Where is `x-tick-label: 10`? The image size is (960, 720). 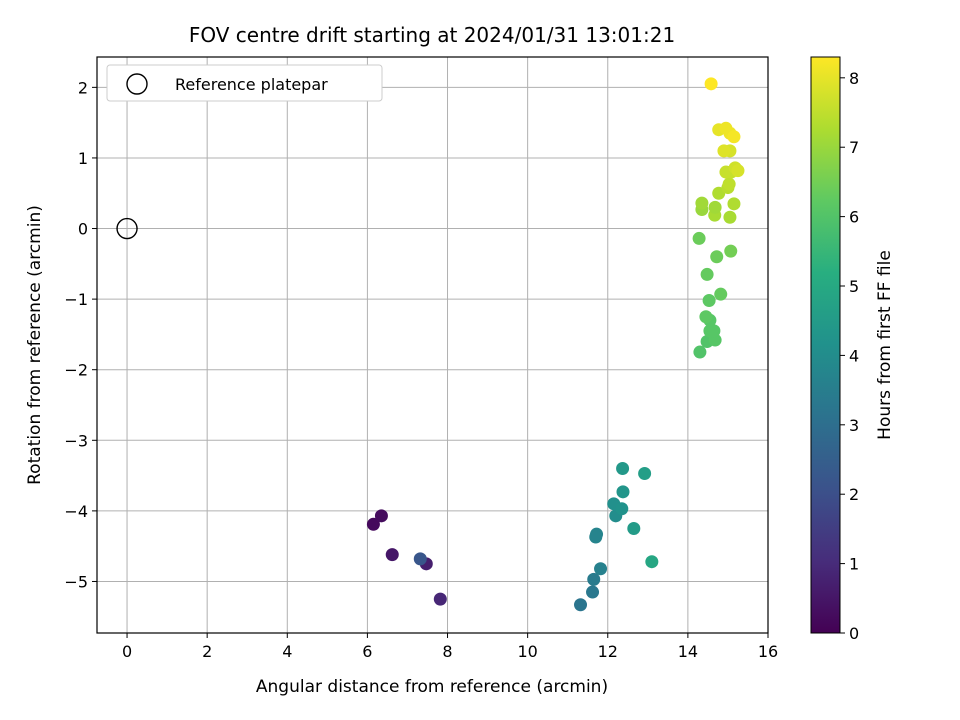
x-tick-label: 10 is located at coordinates (527, 651).